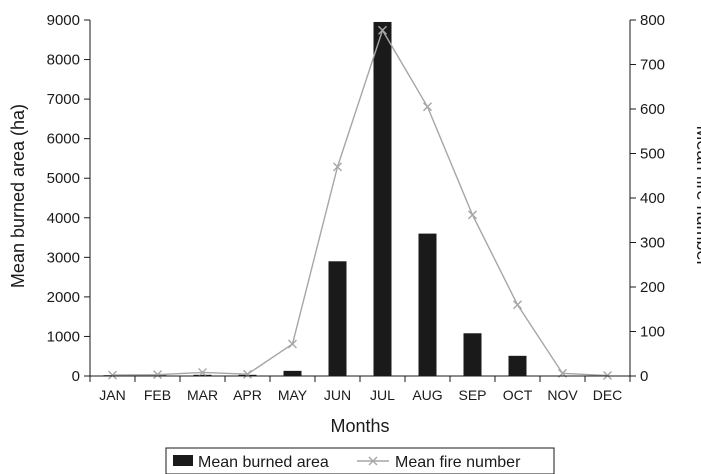  What do you see at coordinates (68, 198) in the screenshot?
I see `left-axis-ticks: 0 1000 2000 3000 4000 5000 6000 7000 8000 9000` at bounding box center [68, 198].